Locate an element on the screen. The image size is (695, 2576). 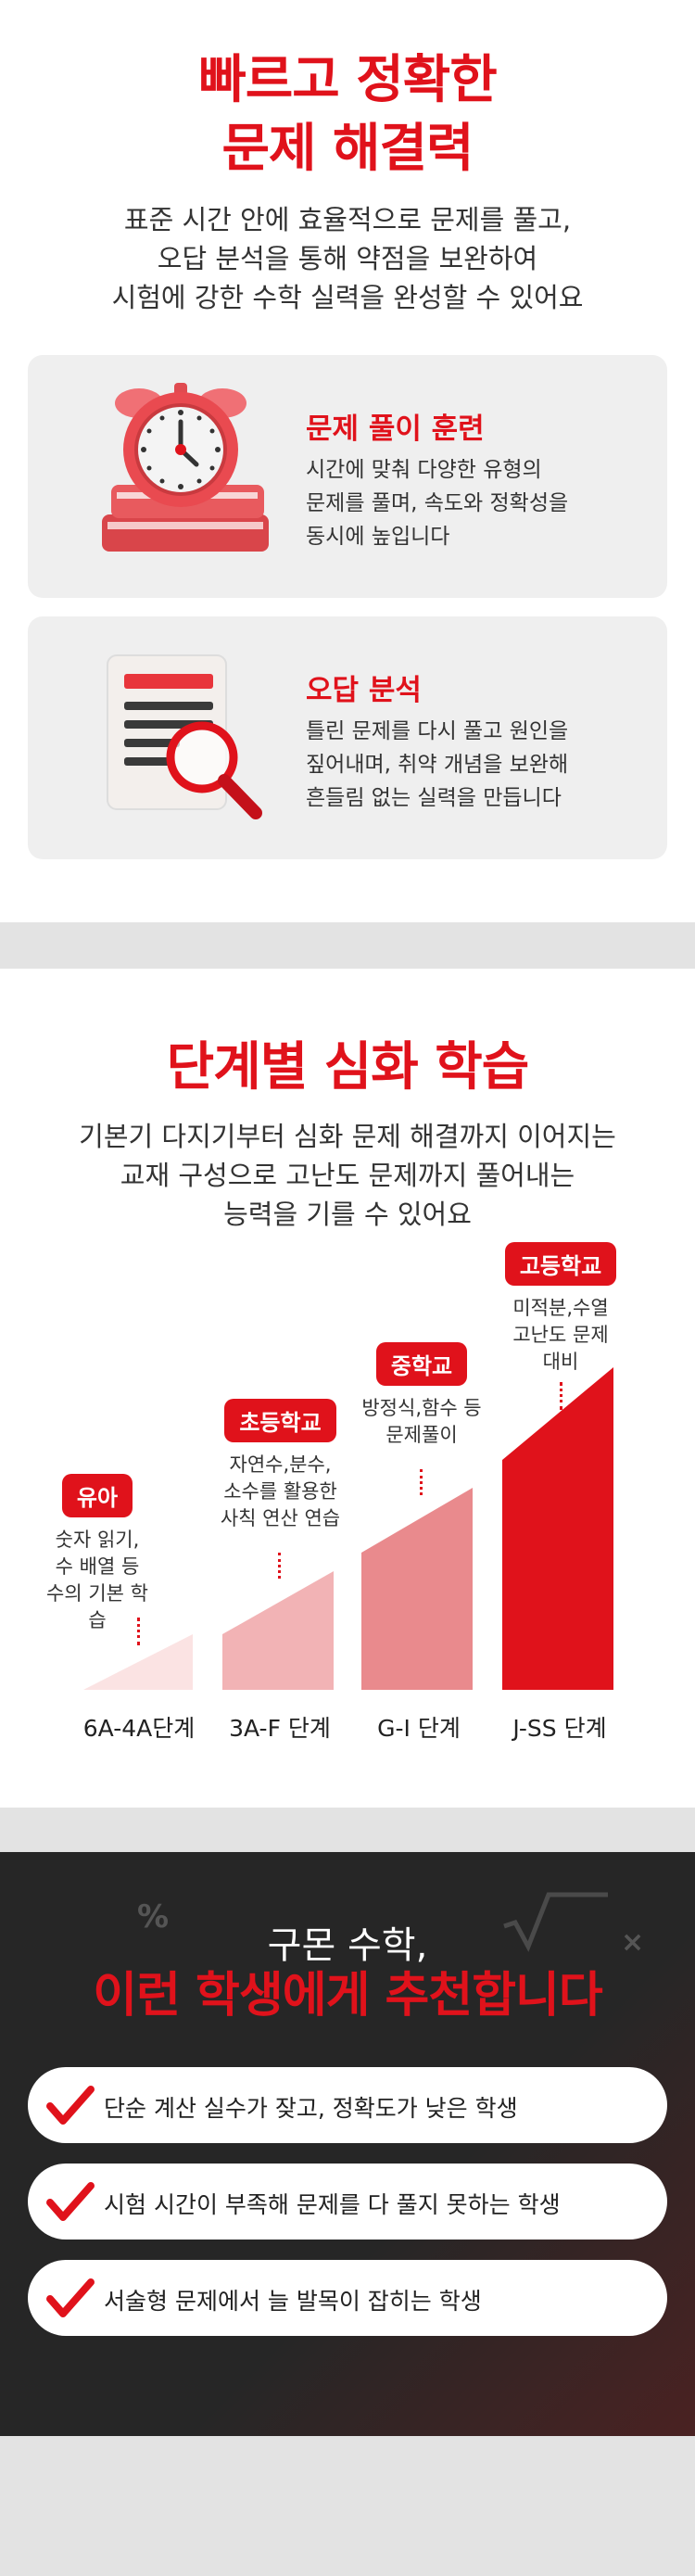
stage-description: 방정식,함수 등 문제풀이 is located at coordinates (421, 1421).